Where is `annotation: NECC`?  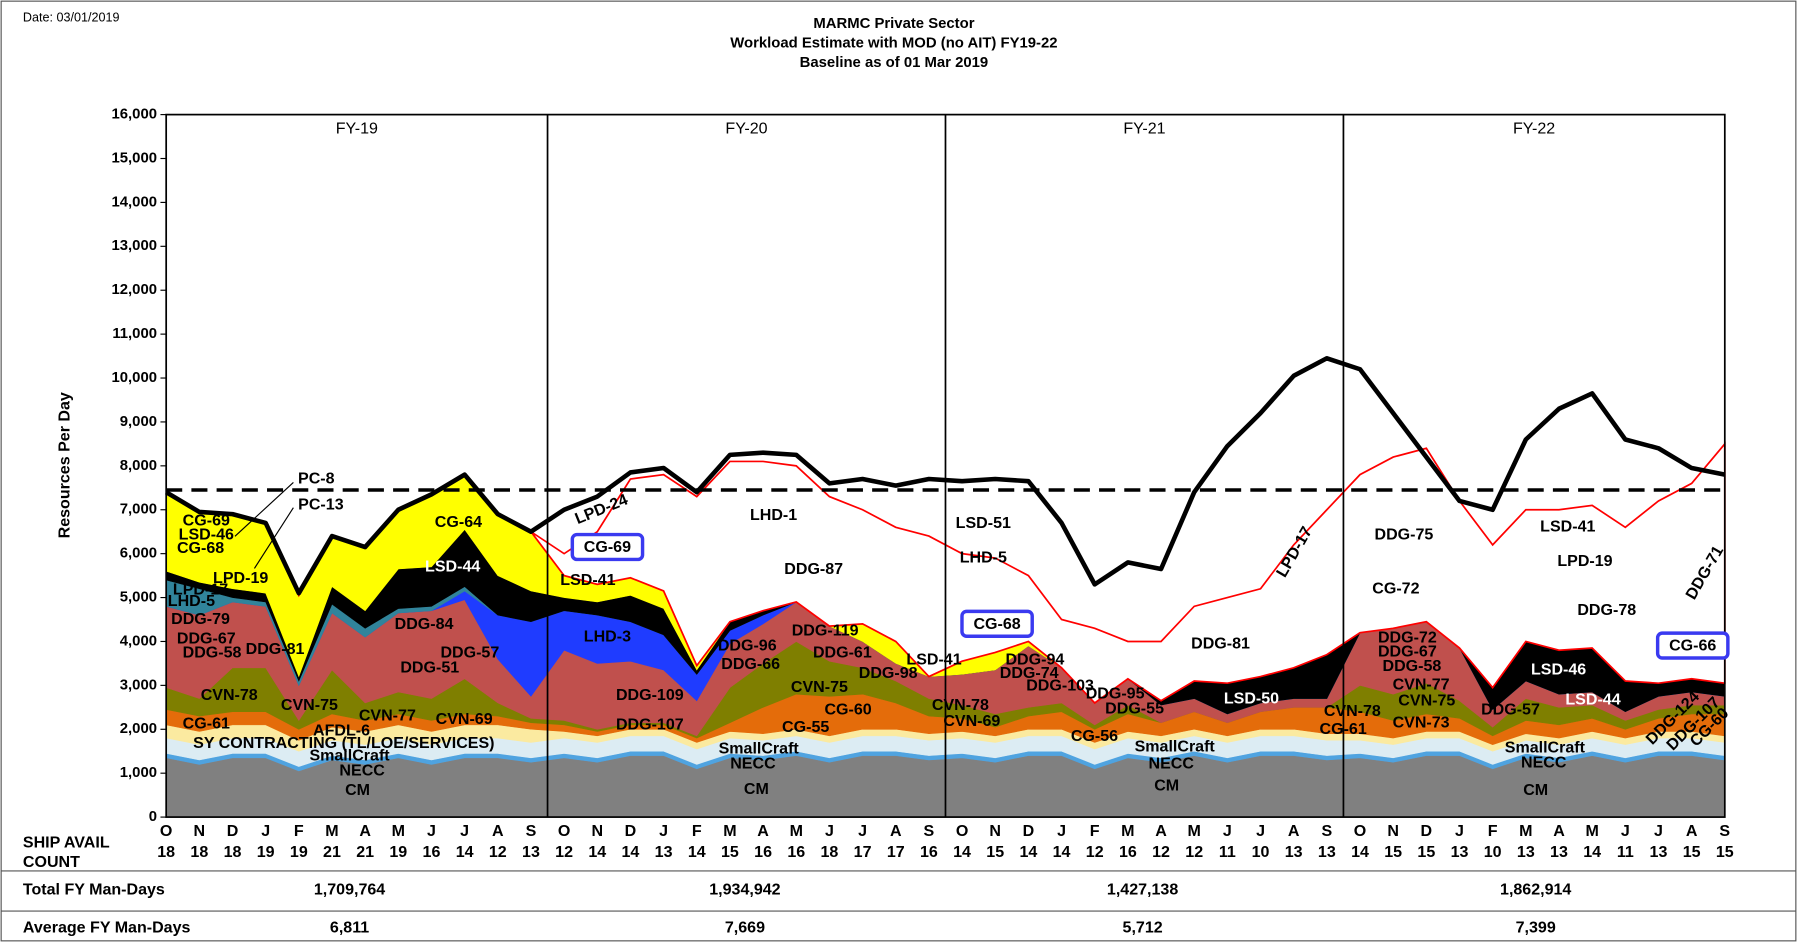
annotation: NECC is located at coordinates (753, 764).